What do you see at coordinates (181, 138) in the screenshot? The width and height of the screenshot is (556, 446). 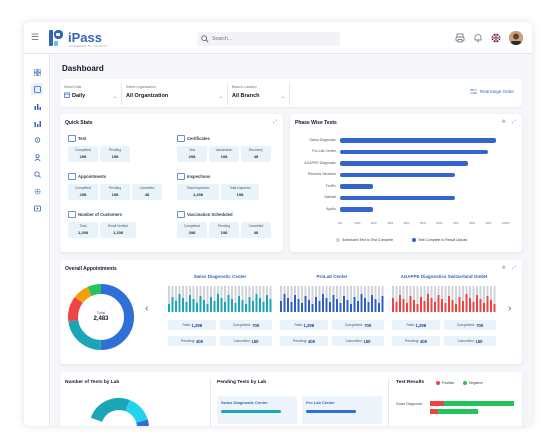 I see `certificate-icon` at bounding box center [181, 138].